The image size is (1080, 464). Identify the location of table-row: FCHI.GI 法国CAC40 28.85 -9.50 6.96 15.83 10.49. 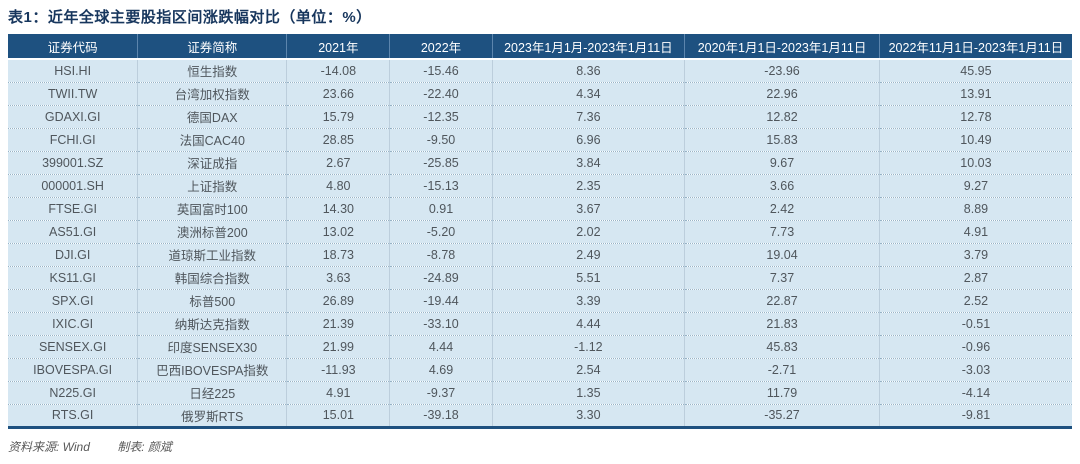
(540, 140).